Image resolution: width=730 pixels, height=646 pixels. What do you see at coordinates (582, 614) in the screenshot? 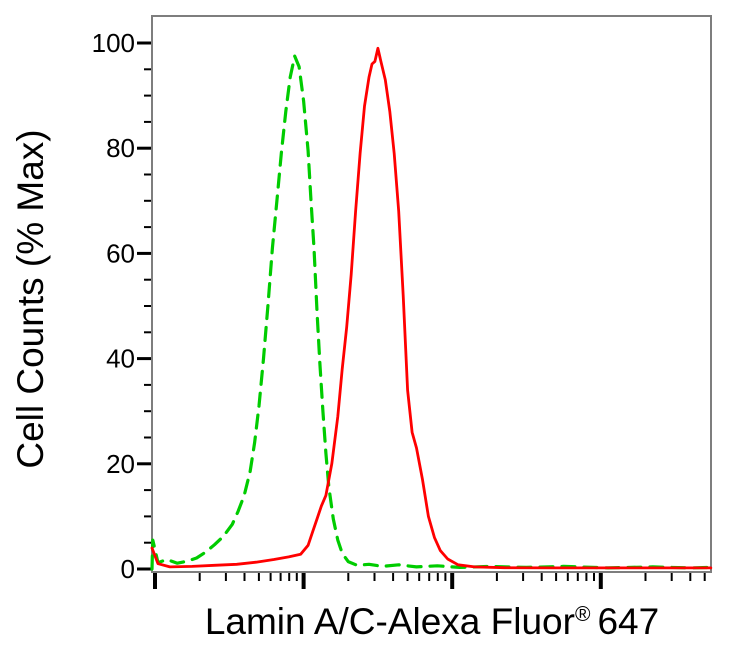
I see `registered-trademark-icon: ®` at bounding box center [582, 614].